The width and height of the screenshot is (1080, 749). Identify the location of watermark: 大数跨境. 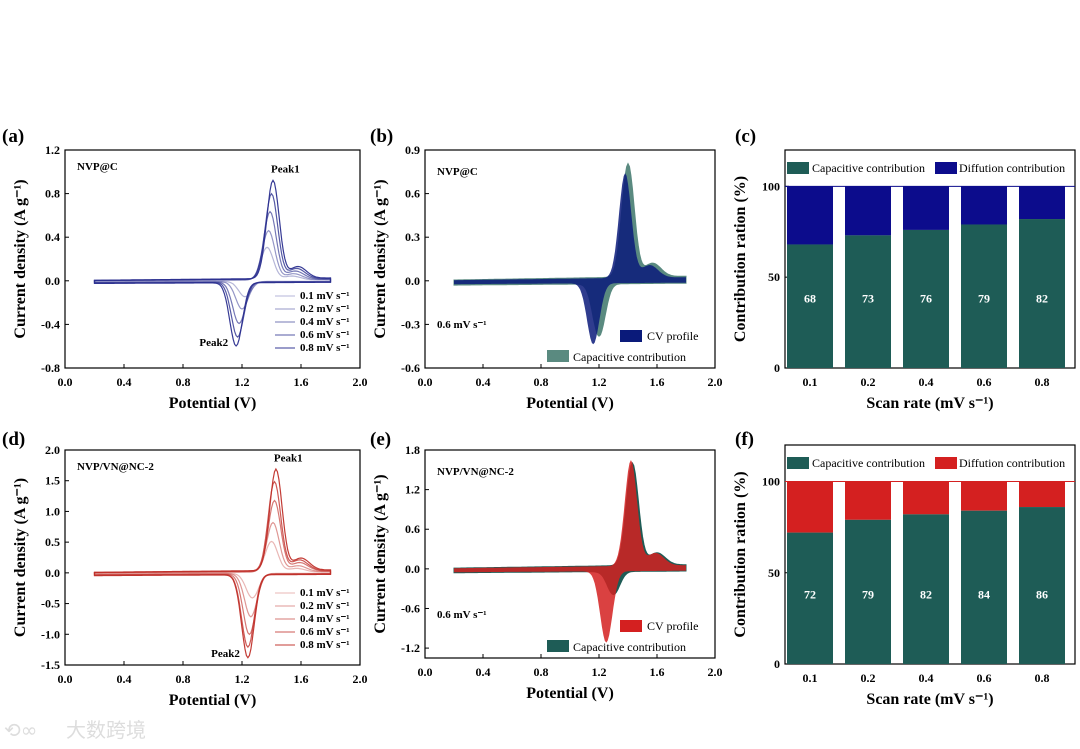
(106, 730).